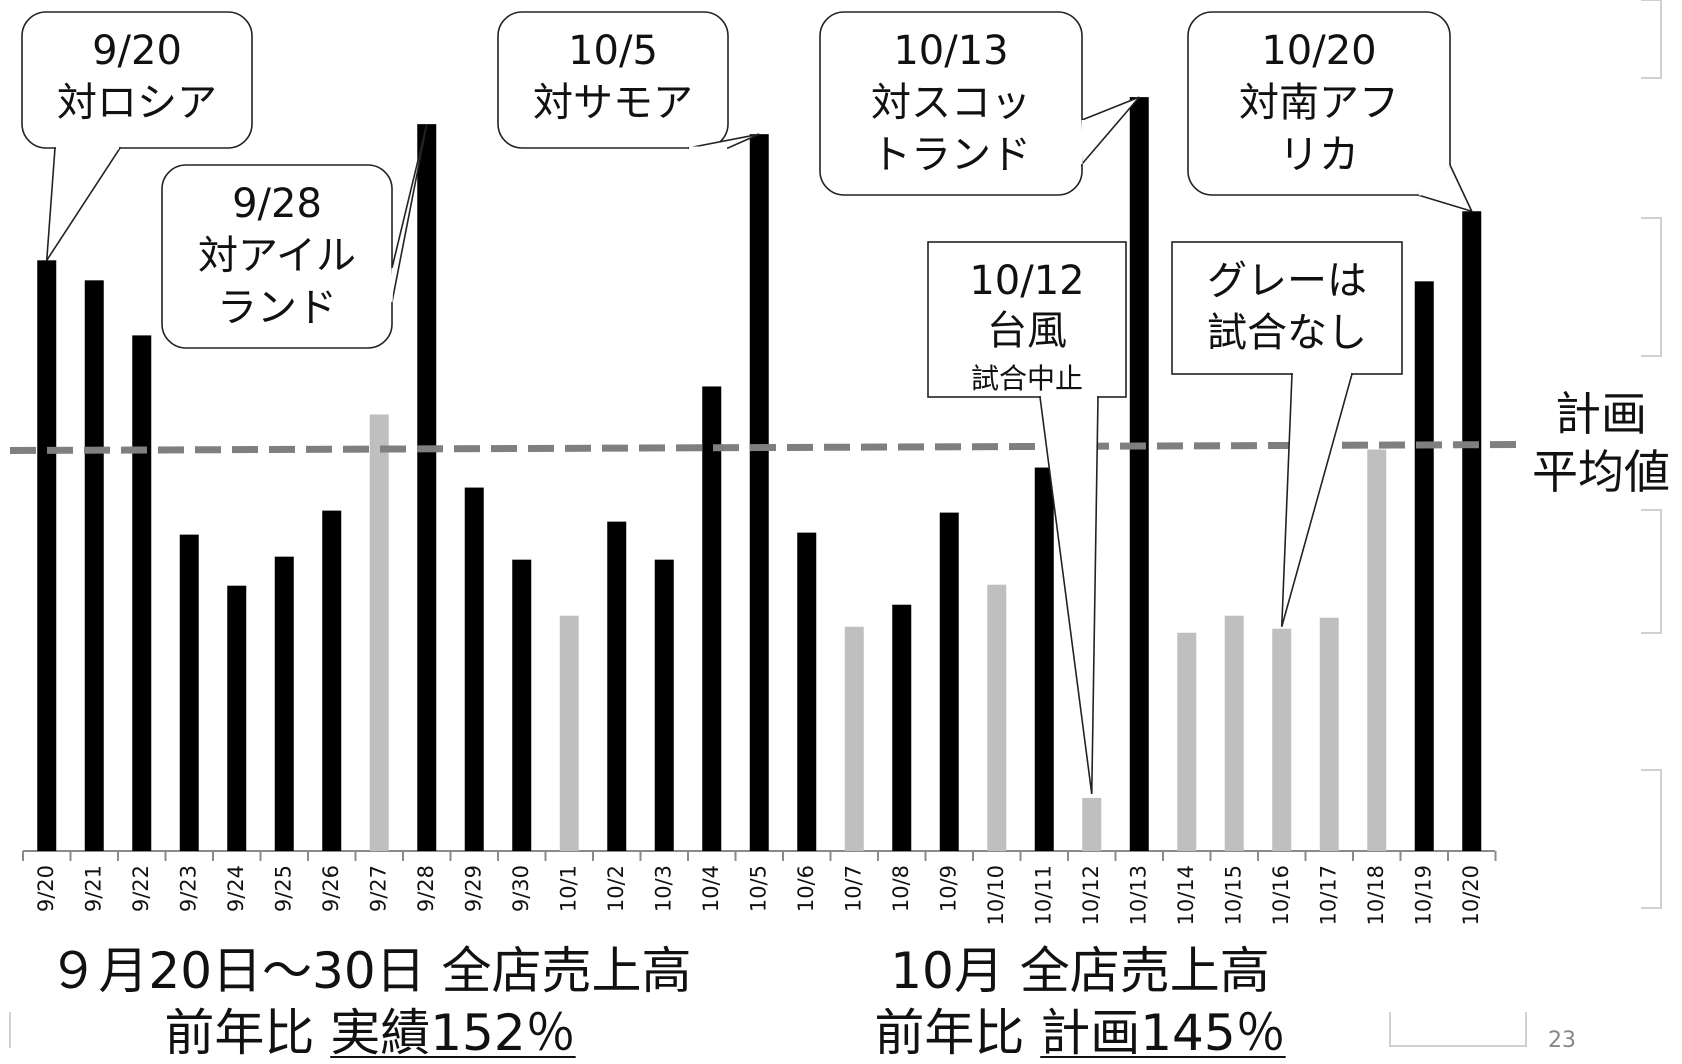 The image size is (1682, 1064). I want to click on tick-label-9-21: 9/21, so click(93, 888).